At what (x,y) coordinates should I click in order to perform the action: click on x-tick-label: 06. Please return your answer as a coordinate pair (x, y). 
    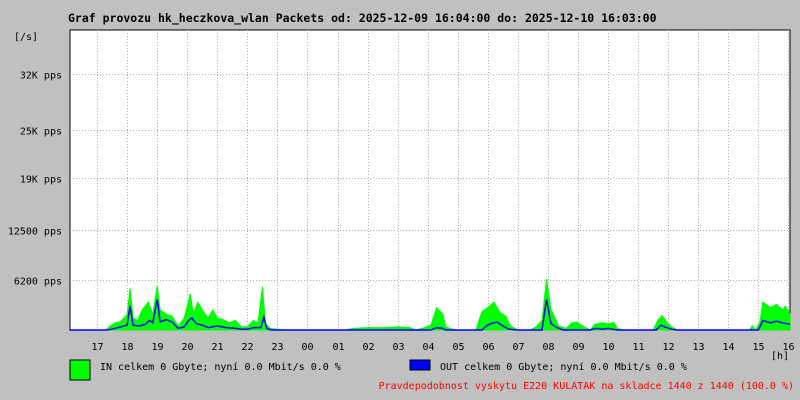
    Looking at the image, I should click on (488, 347).